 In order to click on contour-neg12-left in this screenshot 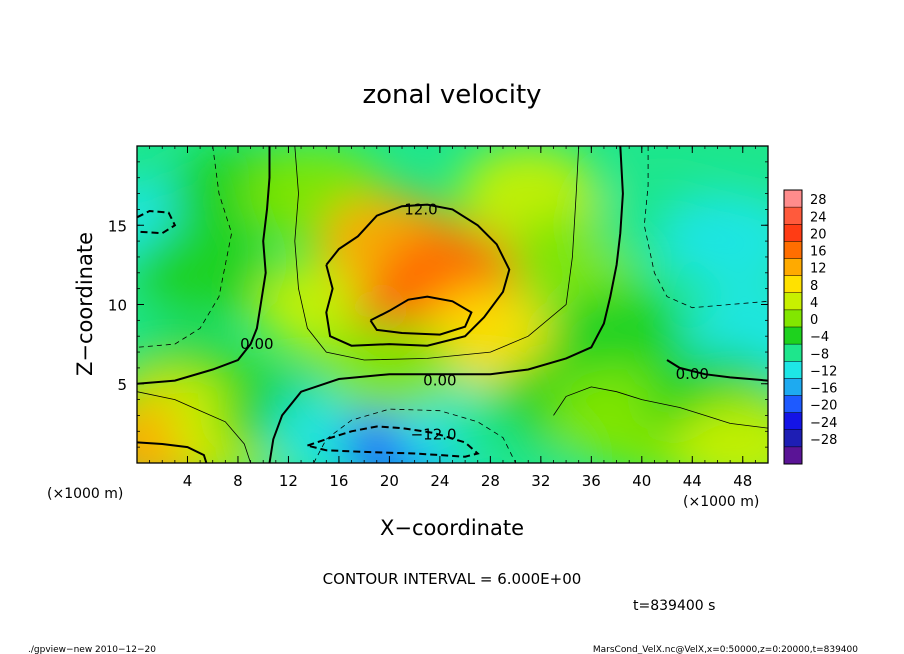, I will do `click(157, 222)`.